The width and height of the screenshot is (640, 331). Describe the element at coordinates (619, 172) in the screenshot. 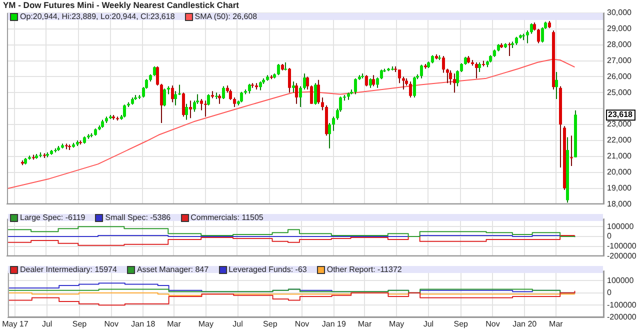

I see `y-tick-label: 20,000` at that location.